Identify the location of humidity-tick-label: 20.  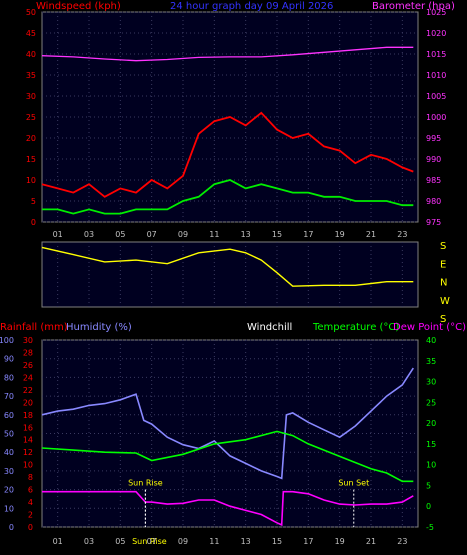
(9, 490).